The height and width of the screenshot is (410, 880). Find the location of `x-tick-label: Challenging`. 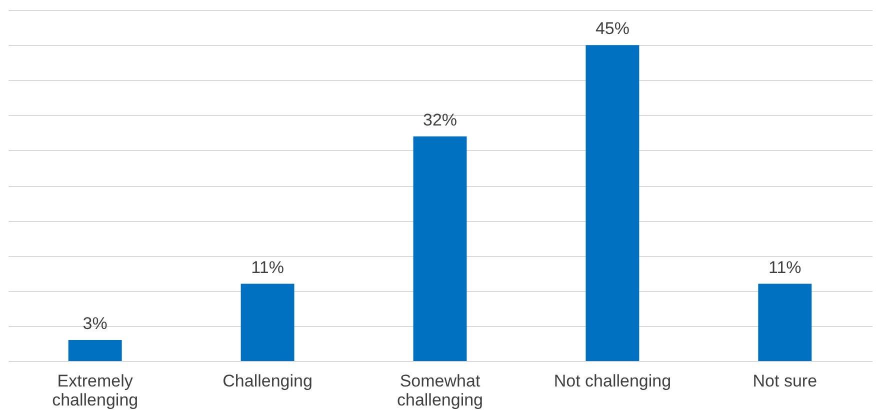

x-tick-label: Challenging is located at coordinates (267, 381).